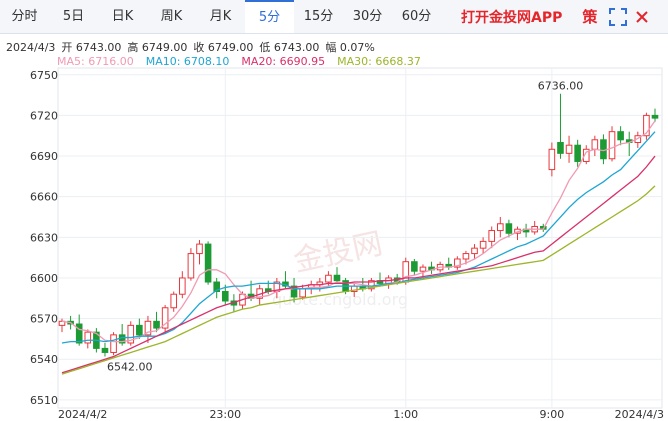  I want to click on fullscreen-icon, so click(618, 16).